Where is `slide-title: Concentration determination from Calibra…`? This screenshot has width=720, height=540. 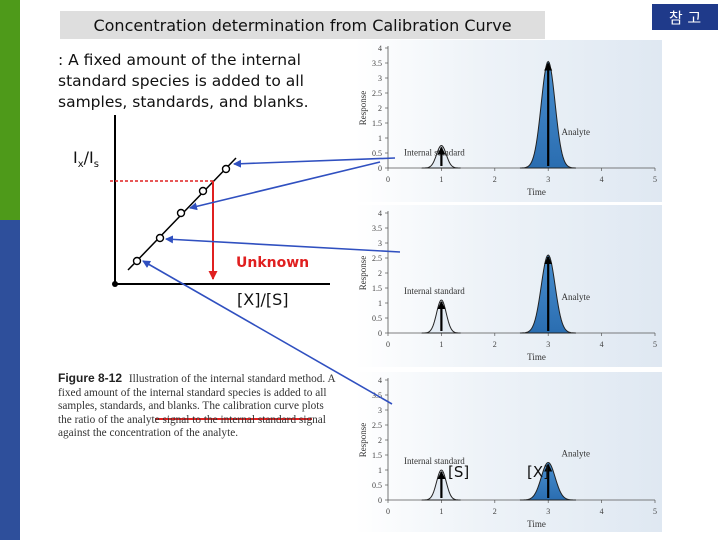
slide-title: Concentration determination from Calibra… is located at coordinates (302, 25).